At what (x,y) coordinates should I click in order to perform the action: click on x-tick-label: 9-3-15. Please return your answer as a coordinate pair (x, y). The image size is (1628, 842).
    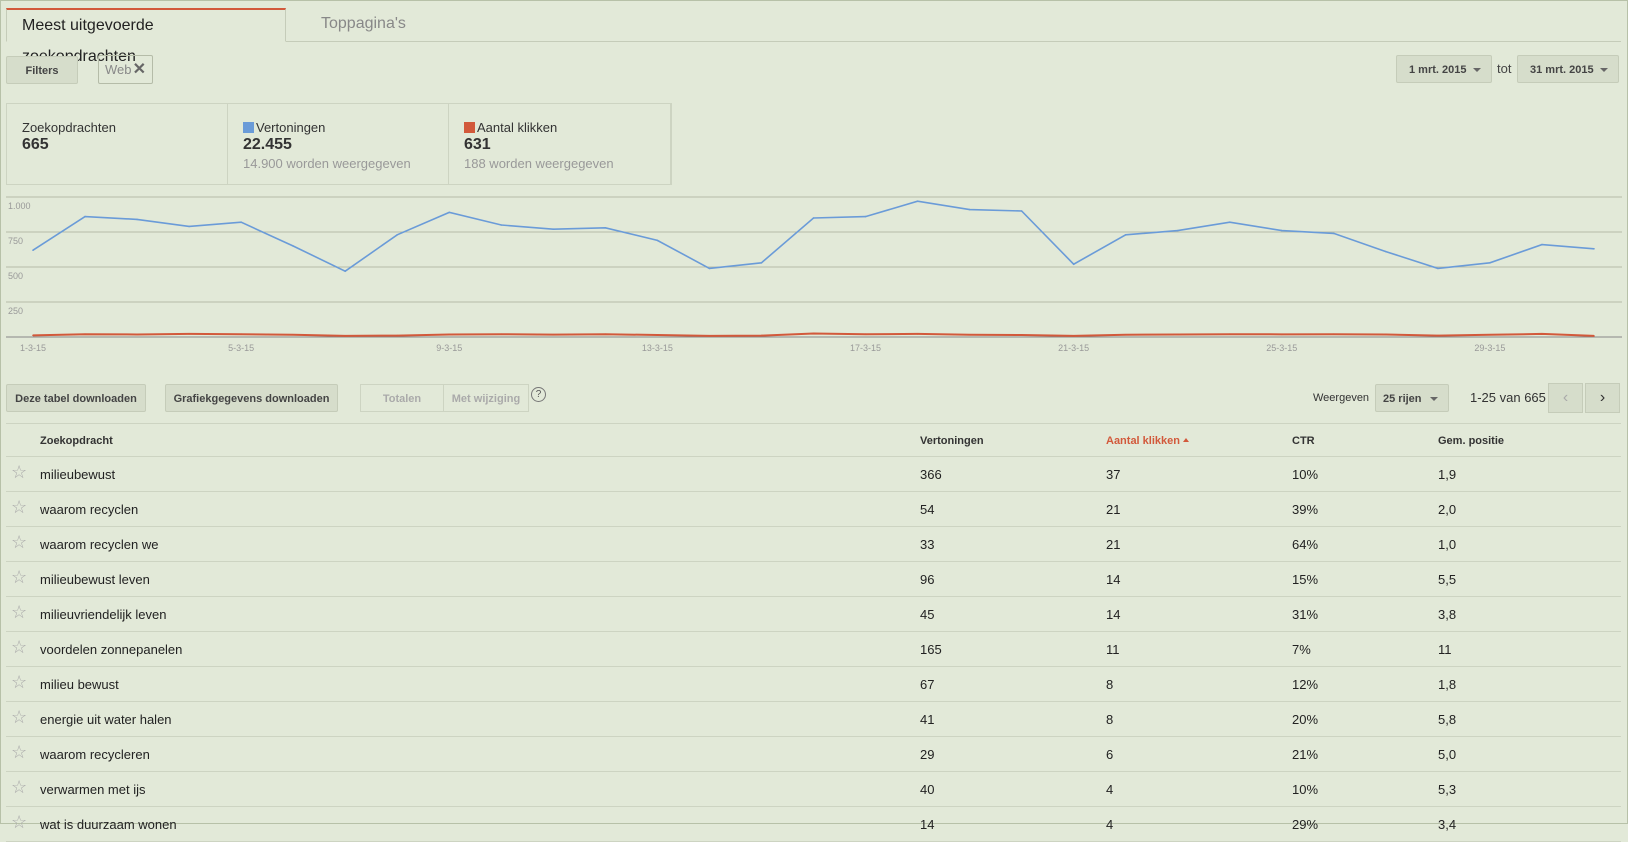
    Looking at the image, I should click on (449, 348).